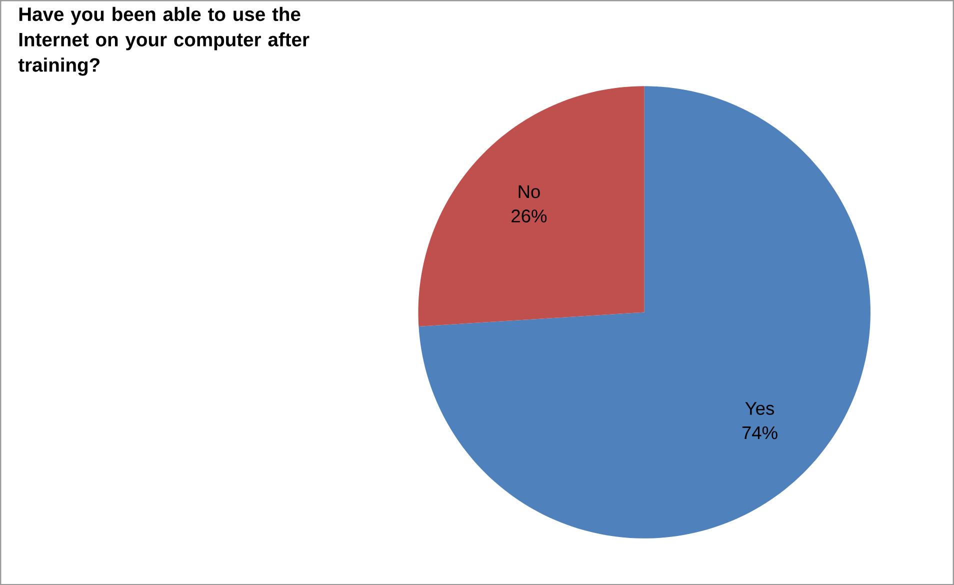 Image resolution: width=954 pixels, height=585 pixels. Describe the element at coordinates (529, 215) in the screenshot. I see `data-label: 26%` at that location.